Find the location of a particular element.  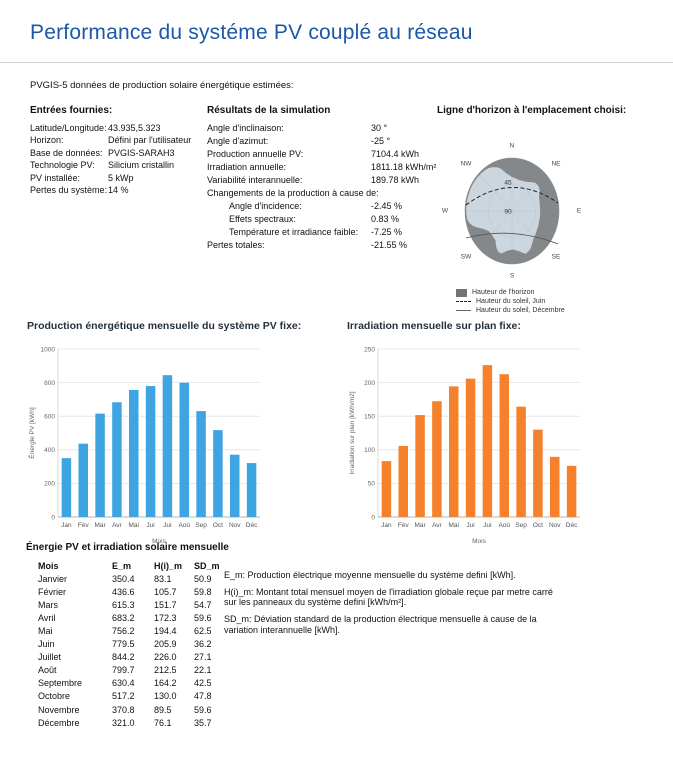

table-cell: 194.4 is located at coordinates (165, 631).